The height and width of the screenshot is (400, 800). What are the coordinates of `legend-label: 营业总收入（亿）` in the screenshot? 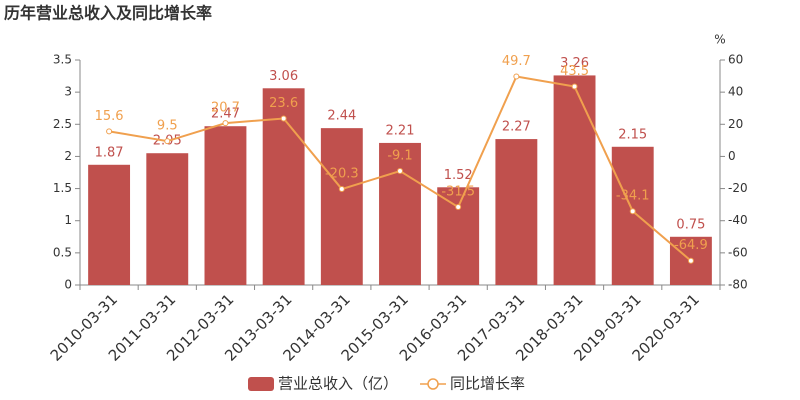 It's located at (338, 384).